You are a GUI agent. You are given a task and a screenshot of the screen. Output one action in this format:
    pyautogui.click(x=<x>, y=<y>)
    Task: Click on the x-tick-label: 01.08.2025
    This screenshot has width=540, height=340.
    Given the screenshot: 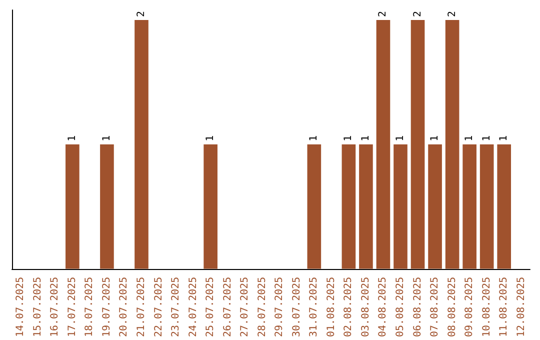 What is the action you would take?
    pyautogui.click(x=331, y=307)
    